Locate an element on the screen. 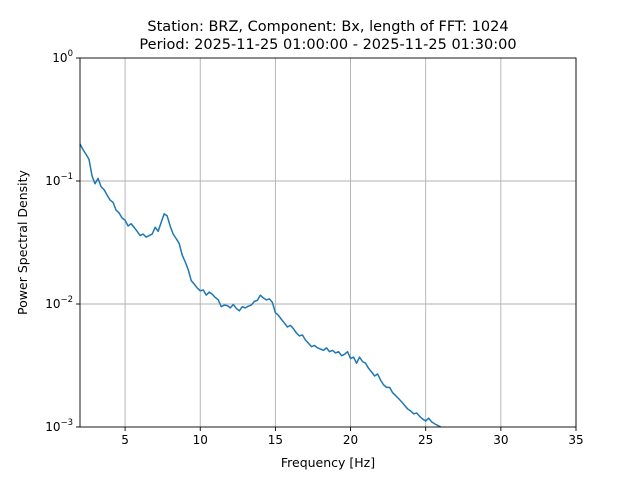 The width and height of the screenshot is (640, 480). x-tick-label: 10 is located at coordinates (200, 440).